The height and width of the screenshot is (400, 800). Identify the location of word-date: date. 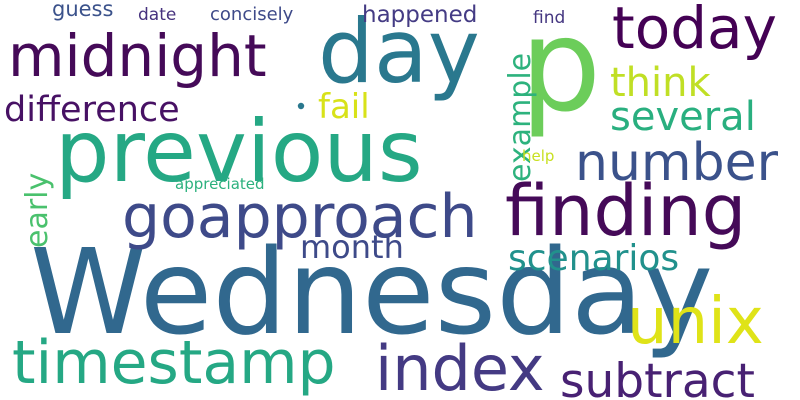
(157, 15).